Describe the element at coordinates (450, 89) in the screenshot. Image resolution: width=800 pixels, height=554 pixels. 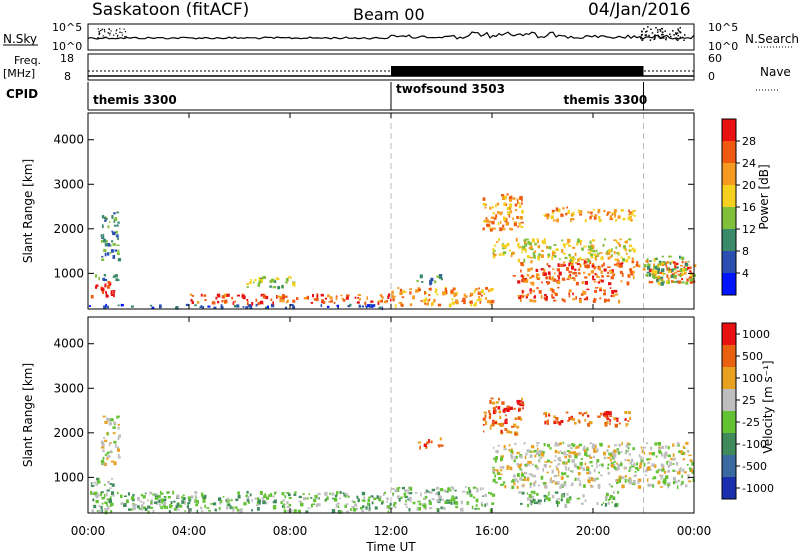
I see `cpid-segment-label: twofsound 3503` at that location.